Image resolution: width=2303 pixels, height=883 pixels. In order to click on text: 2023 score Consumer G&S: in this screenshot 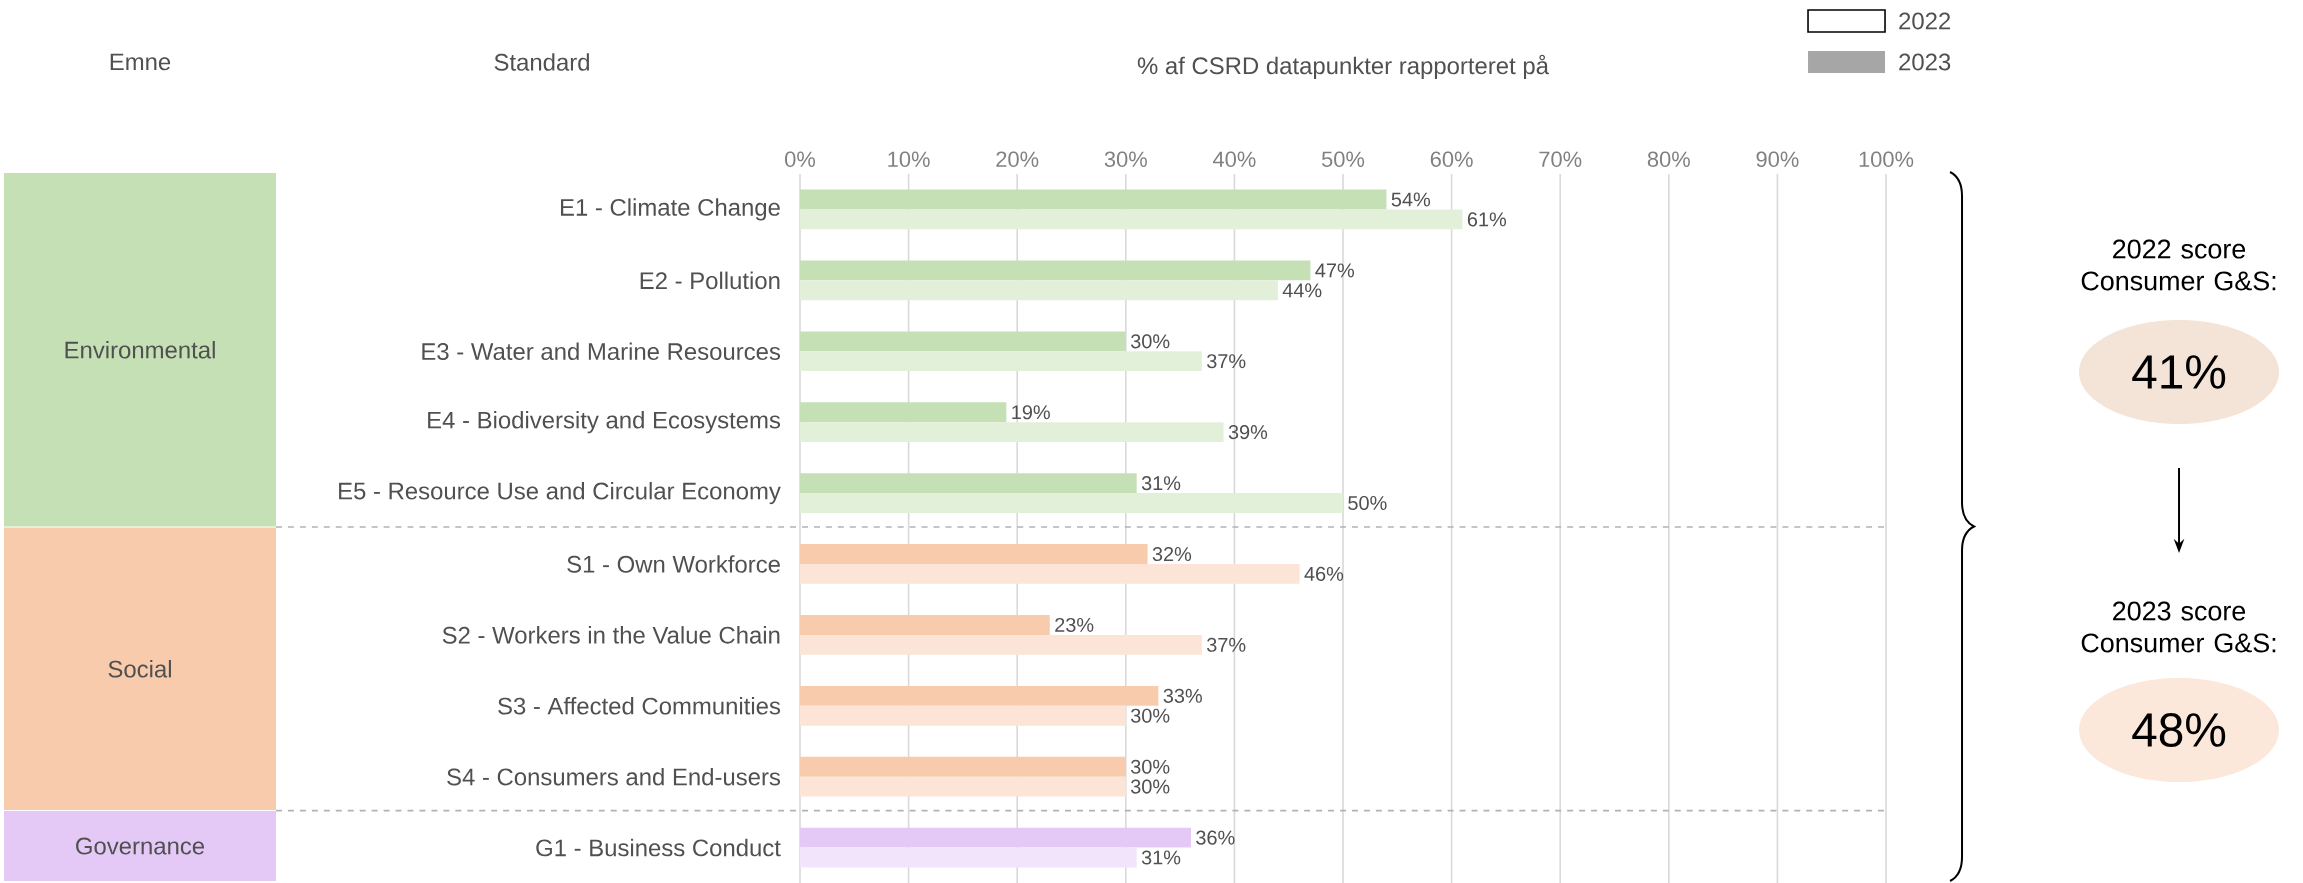, I will do `click(2178, 627)`.